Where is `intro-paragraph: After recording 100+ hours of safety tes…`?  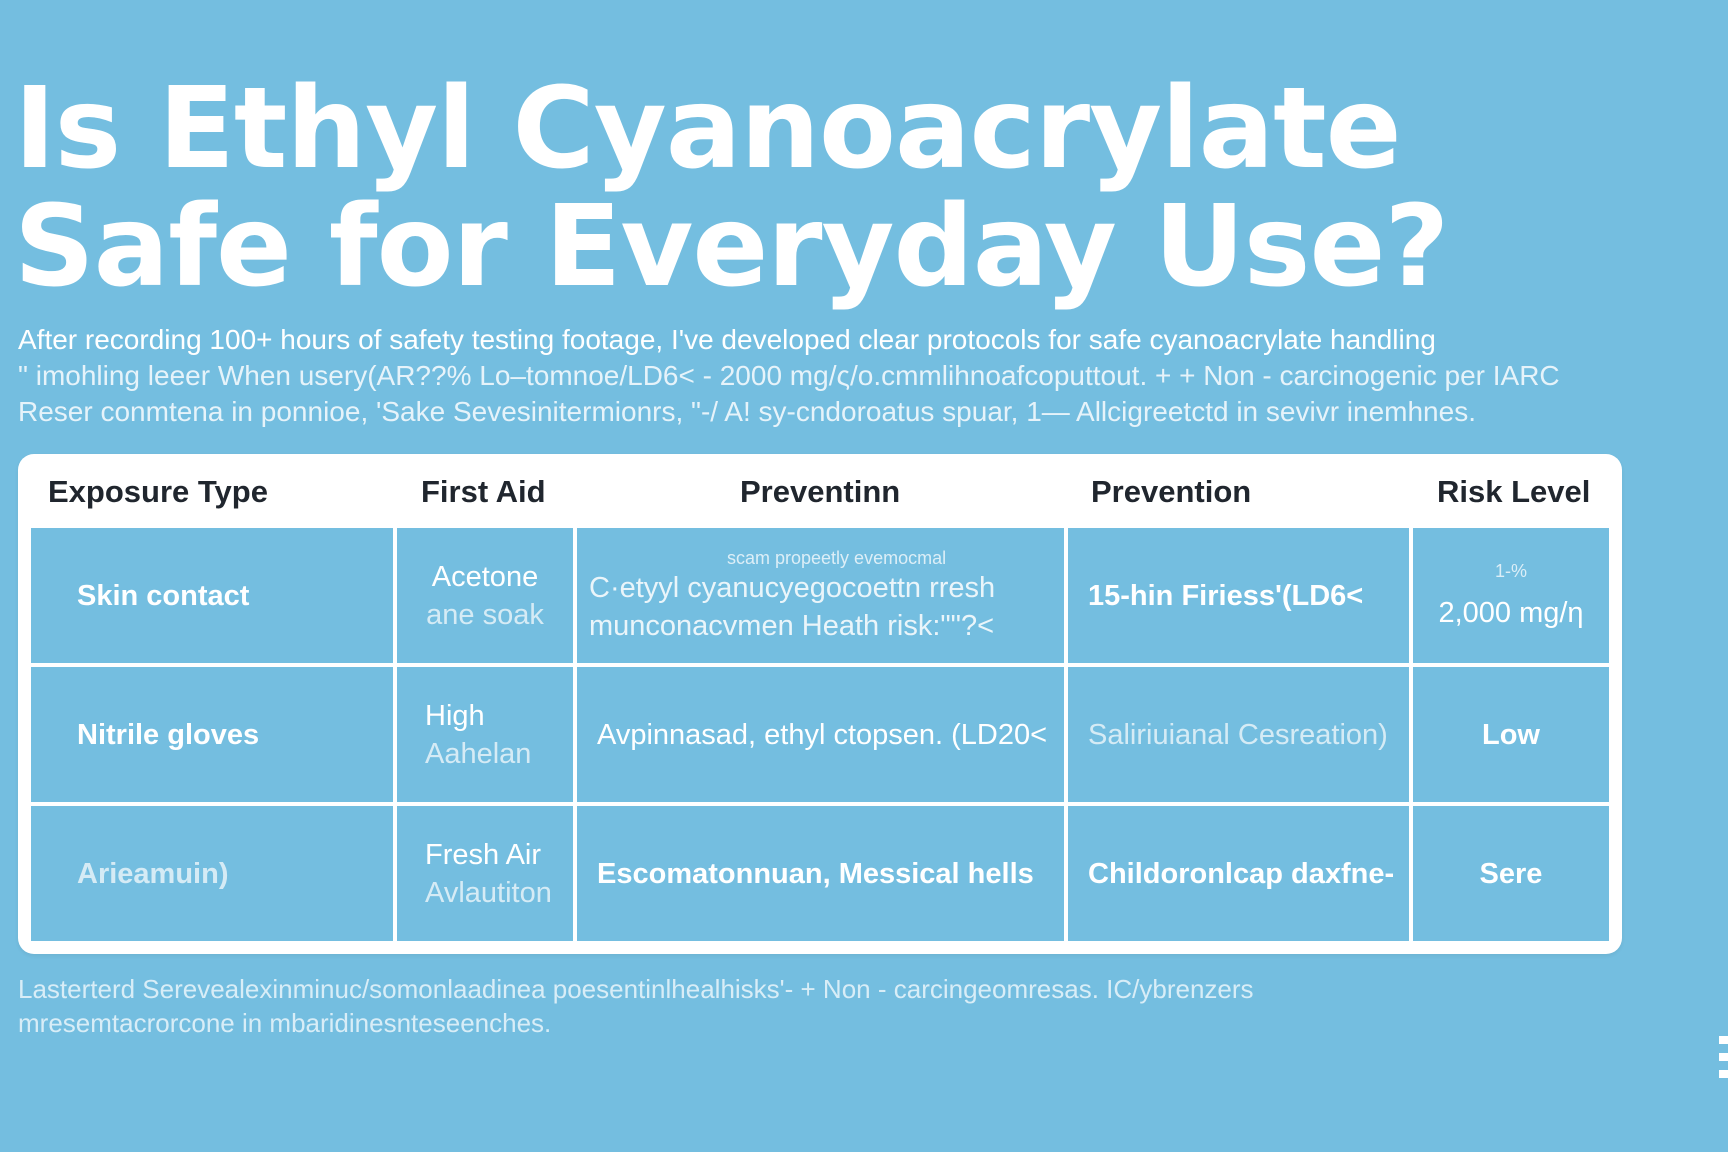
intro-paragraph: After recording 100+ hours of safety tes… is located at coordinates (868, 376).